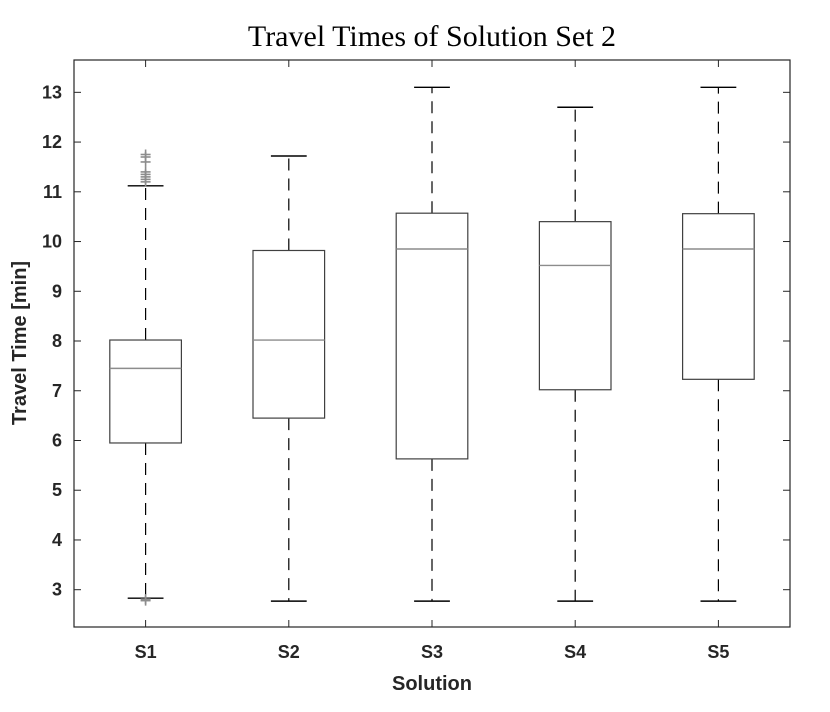 This screenshot has width=830, height=712. I want to click on y-tick-label: 13, so click(52, 92).